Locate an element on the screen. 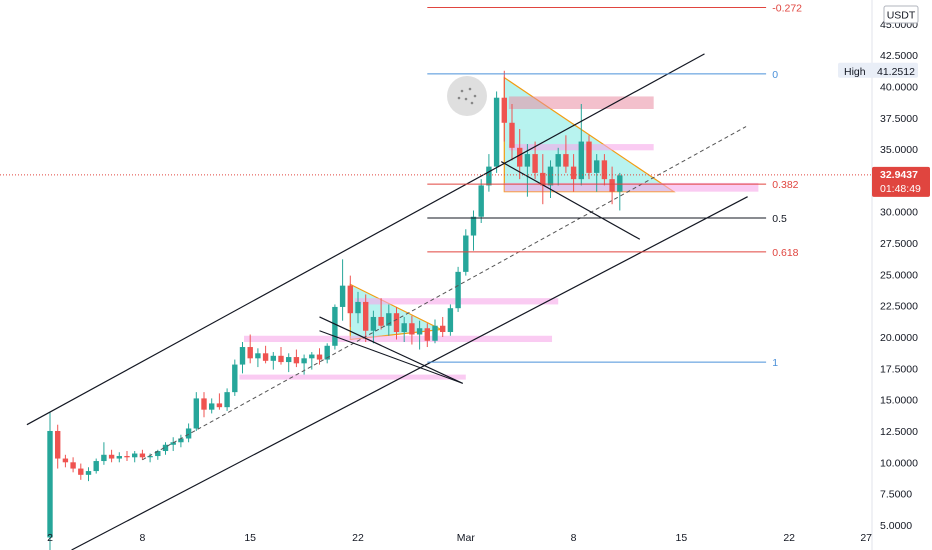 The height and width of the screenshot is (550, 932). high-value: 41.2512 is located at coordinates (896, 72).